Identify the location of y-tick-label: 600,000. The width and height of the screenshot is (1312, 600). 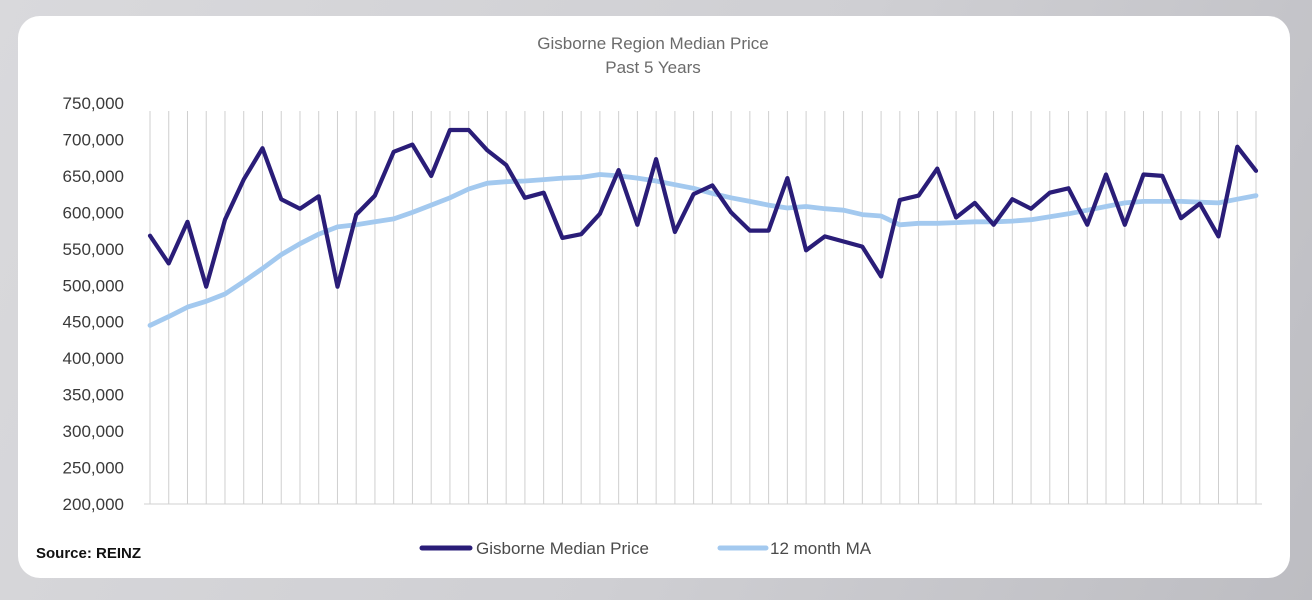
(93, 212).